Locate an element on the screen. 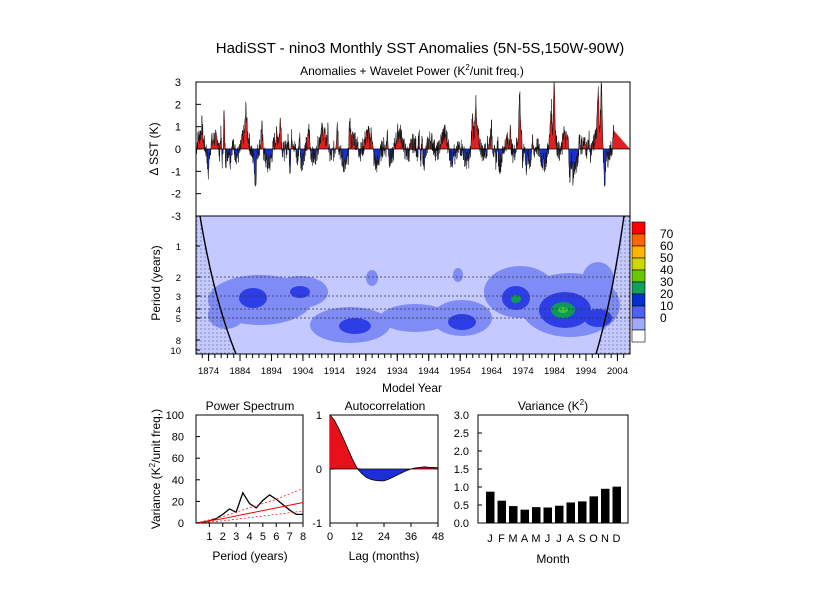 Image resolution: width=820 pixels, height=604 pixels. spectrum-series-confidence-lower is located at coordinates (249, 517).